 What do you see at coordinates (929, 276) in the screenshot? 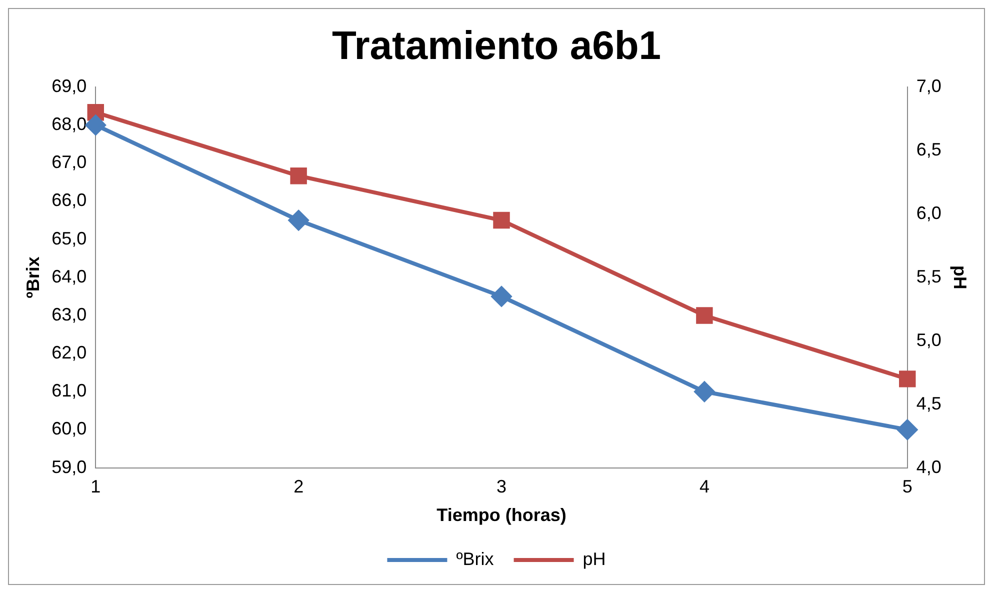
I see `y2-tick-label: 5,5` at bounding box center [929, 276].